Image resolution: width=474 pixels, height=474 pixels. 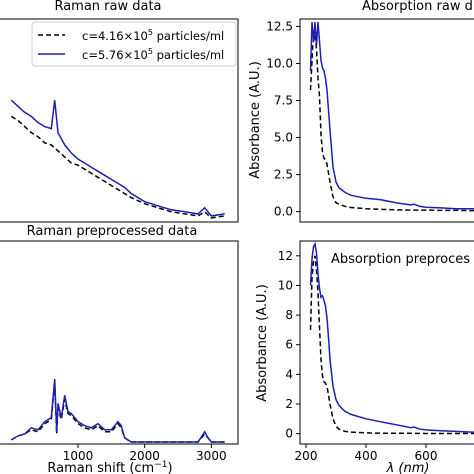 I want to click on xlabel-raman: Raman shift (cm−1), so click(x=109, y=467).